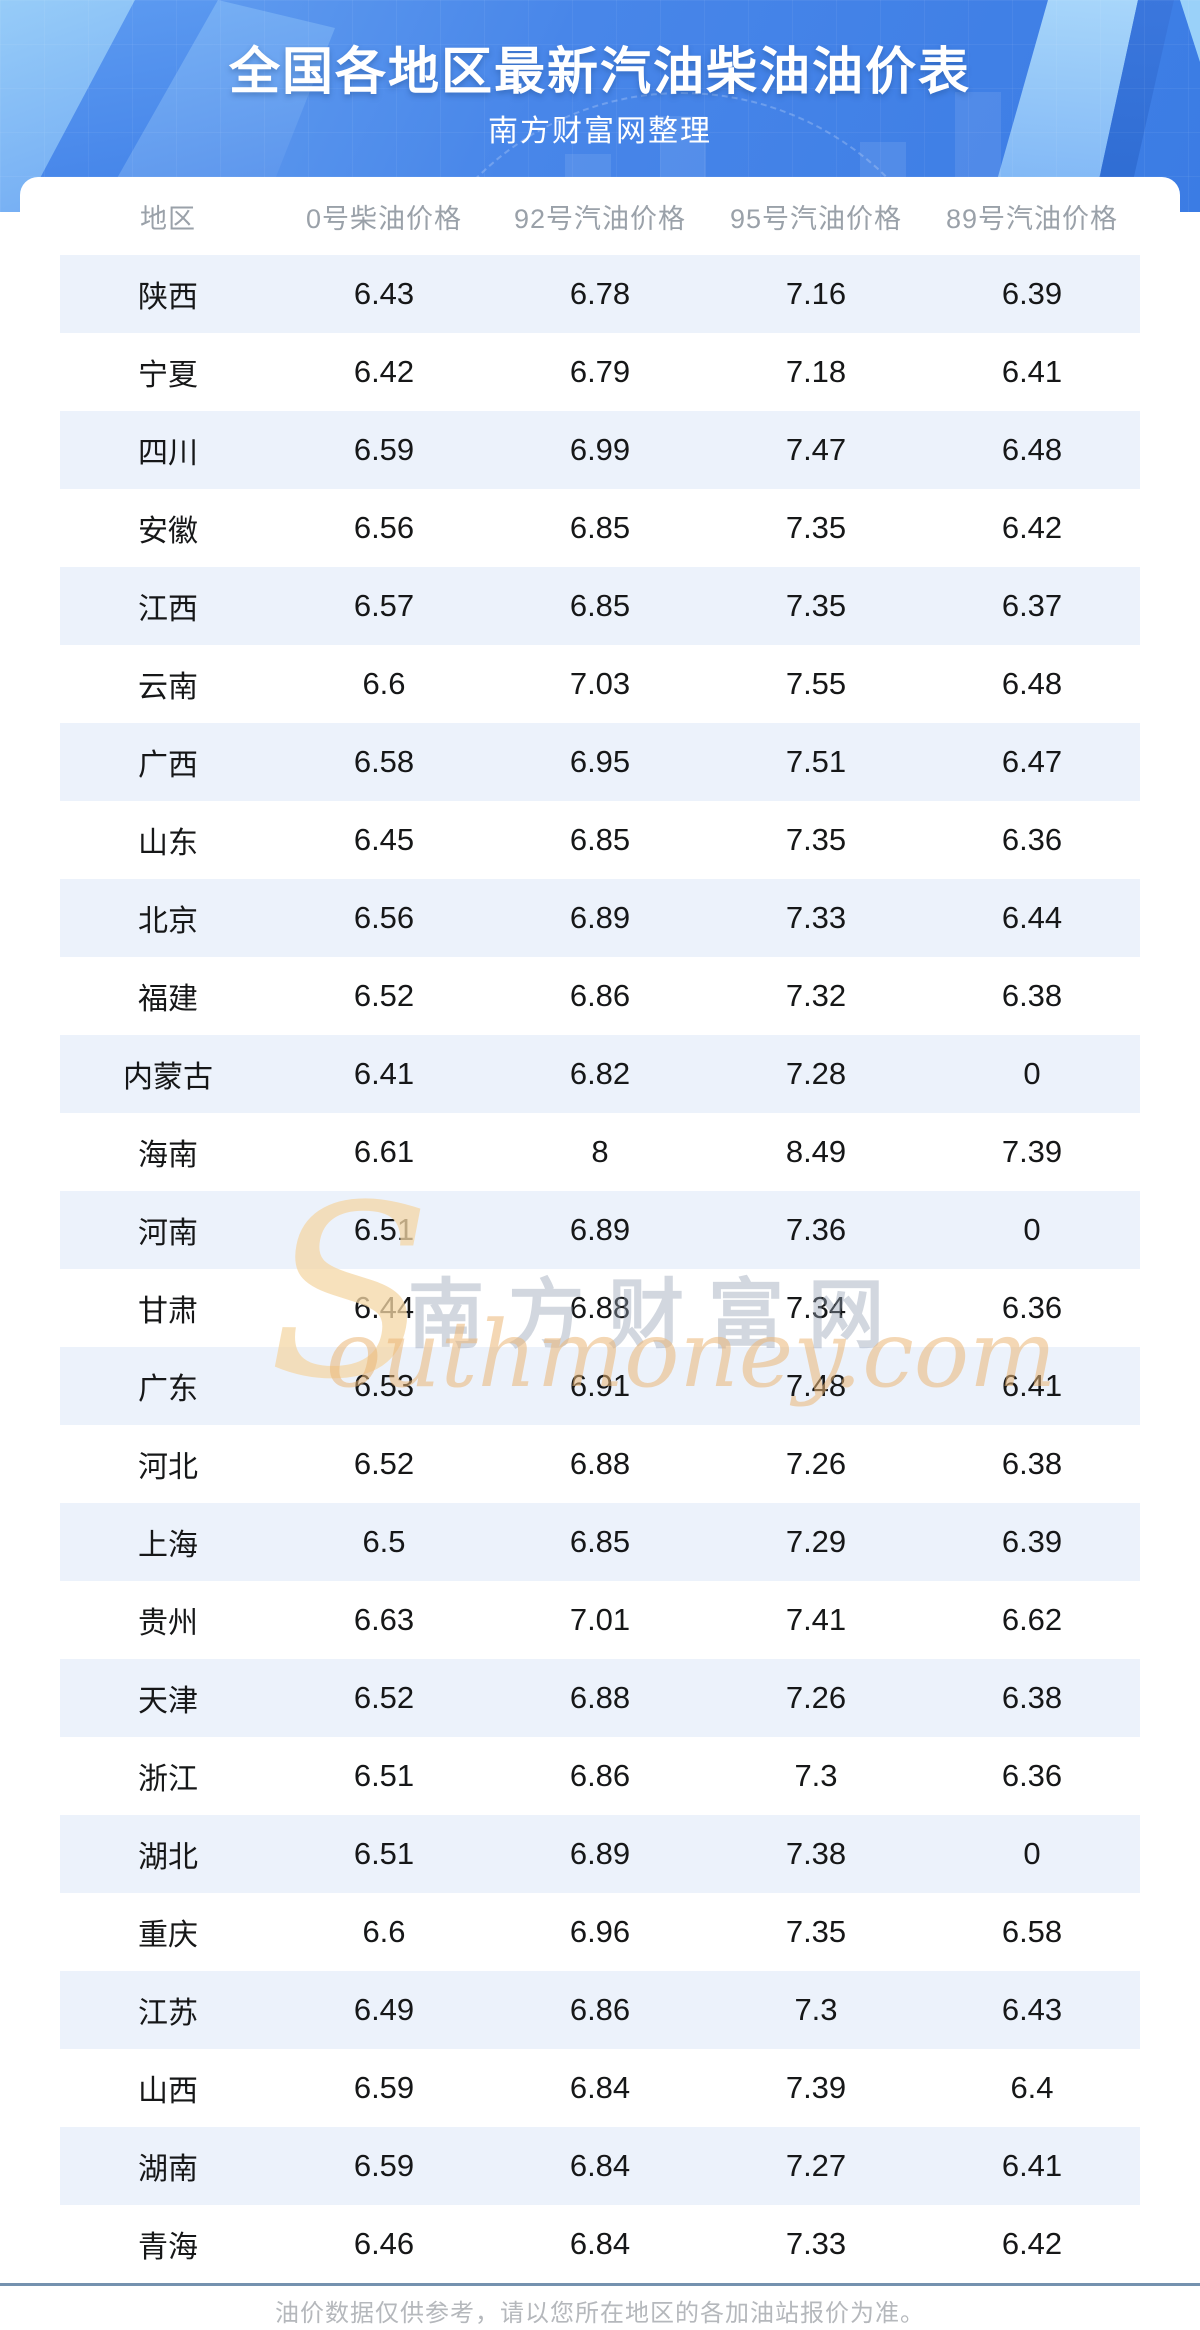  Describe the element at coordinates (384, 2243) in the screenshot. I see `cell-diesel0-price: 6.46` at that location.